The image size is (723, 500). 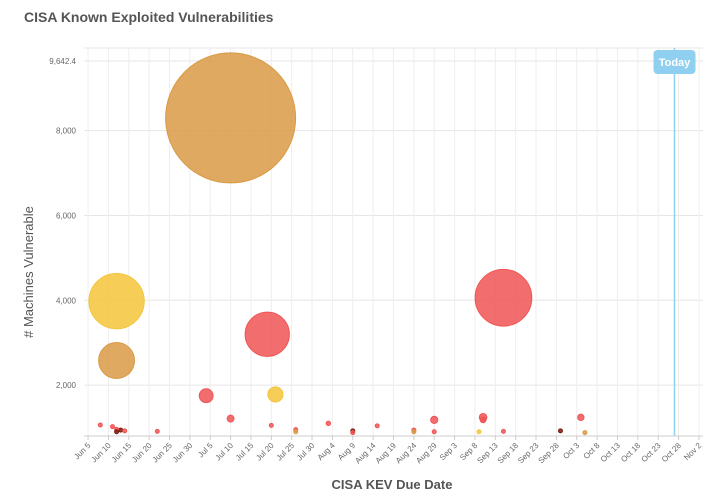 I want to click on x-tick-label: Oct 28, so click(x=671, y=452).